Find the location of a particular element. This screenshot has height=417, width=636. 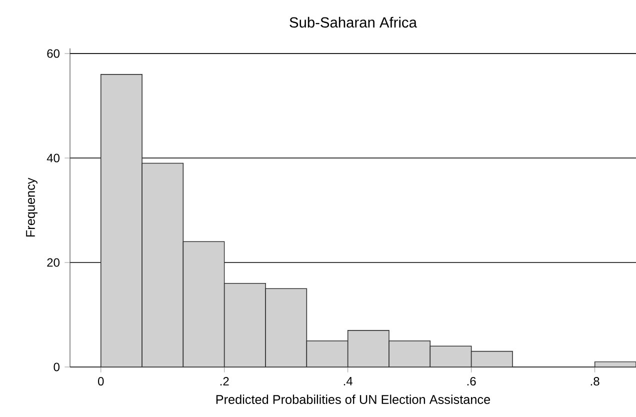

x-tick-label: .8 is located at coordinates (595, 381).